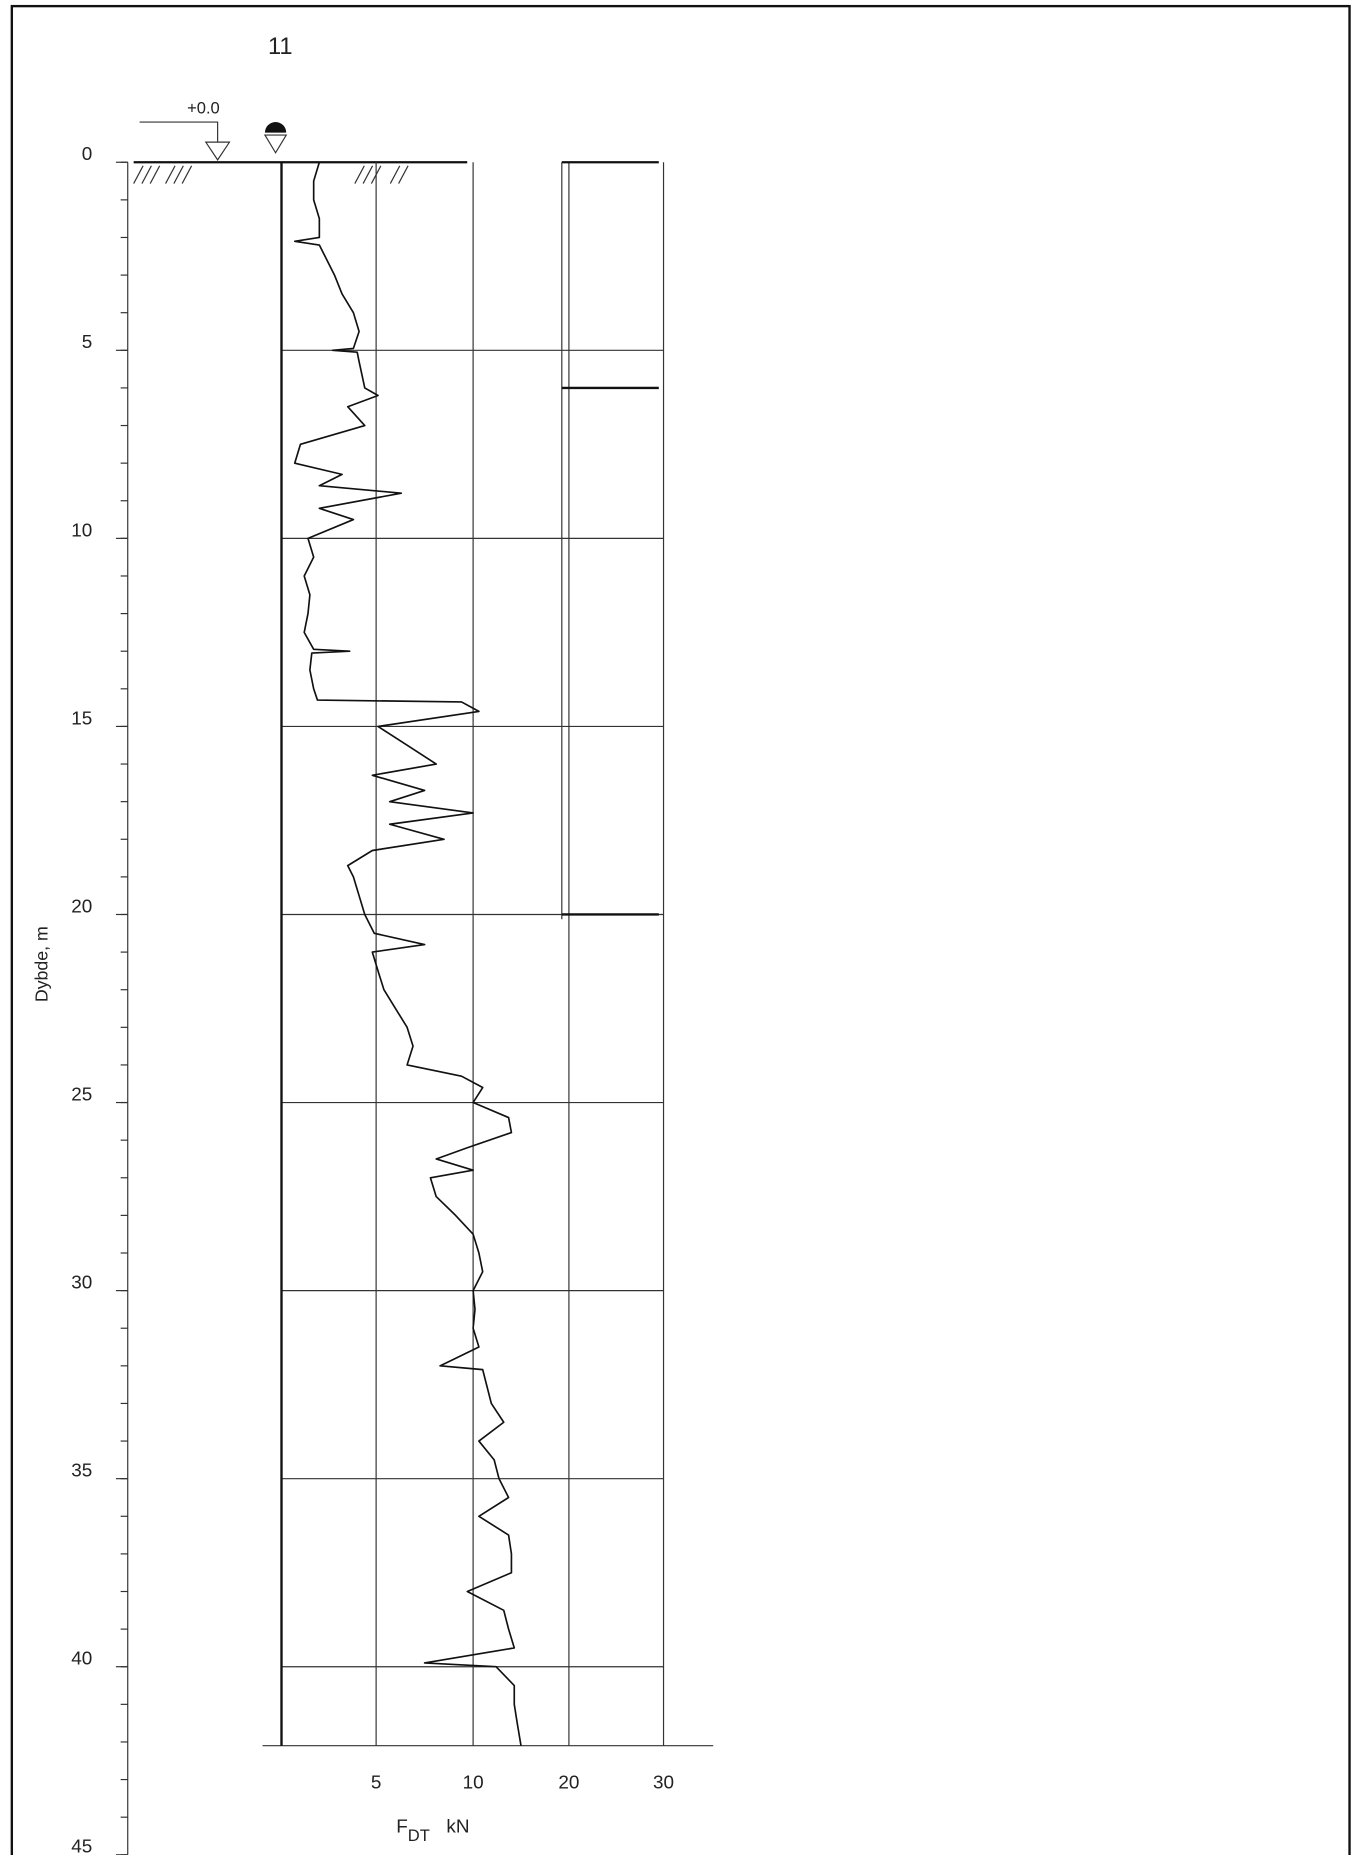  Describe the element at coordinates (87, 154) in the screenshot. I see `y-tick-label: 0` at that location.